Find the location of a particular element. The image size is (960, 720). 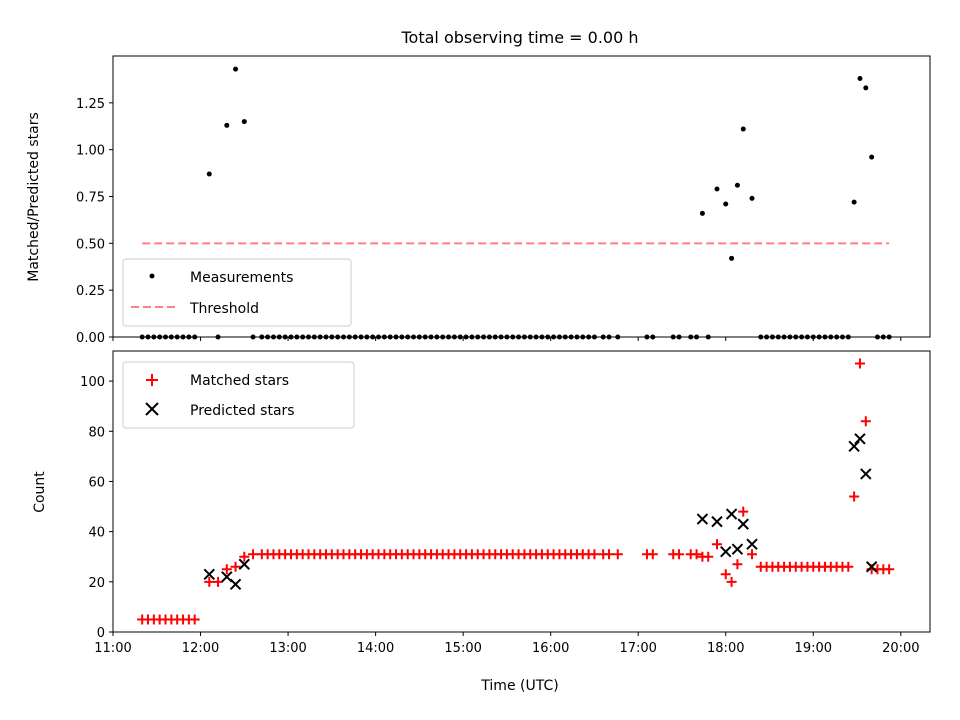

top-x-ticks is located at coordinates (507, 339).